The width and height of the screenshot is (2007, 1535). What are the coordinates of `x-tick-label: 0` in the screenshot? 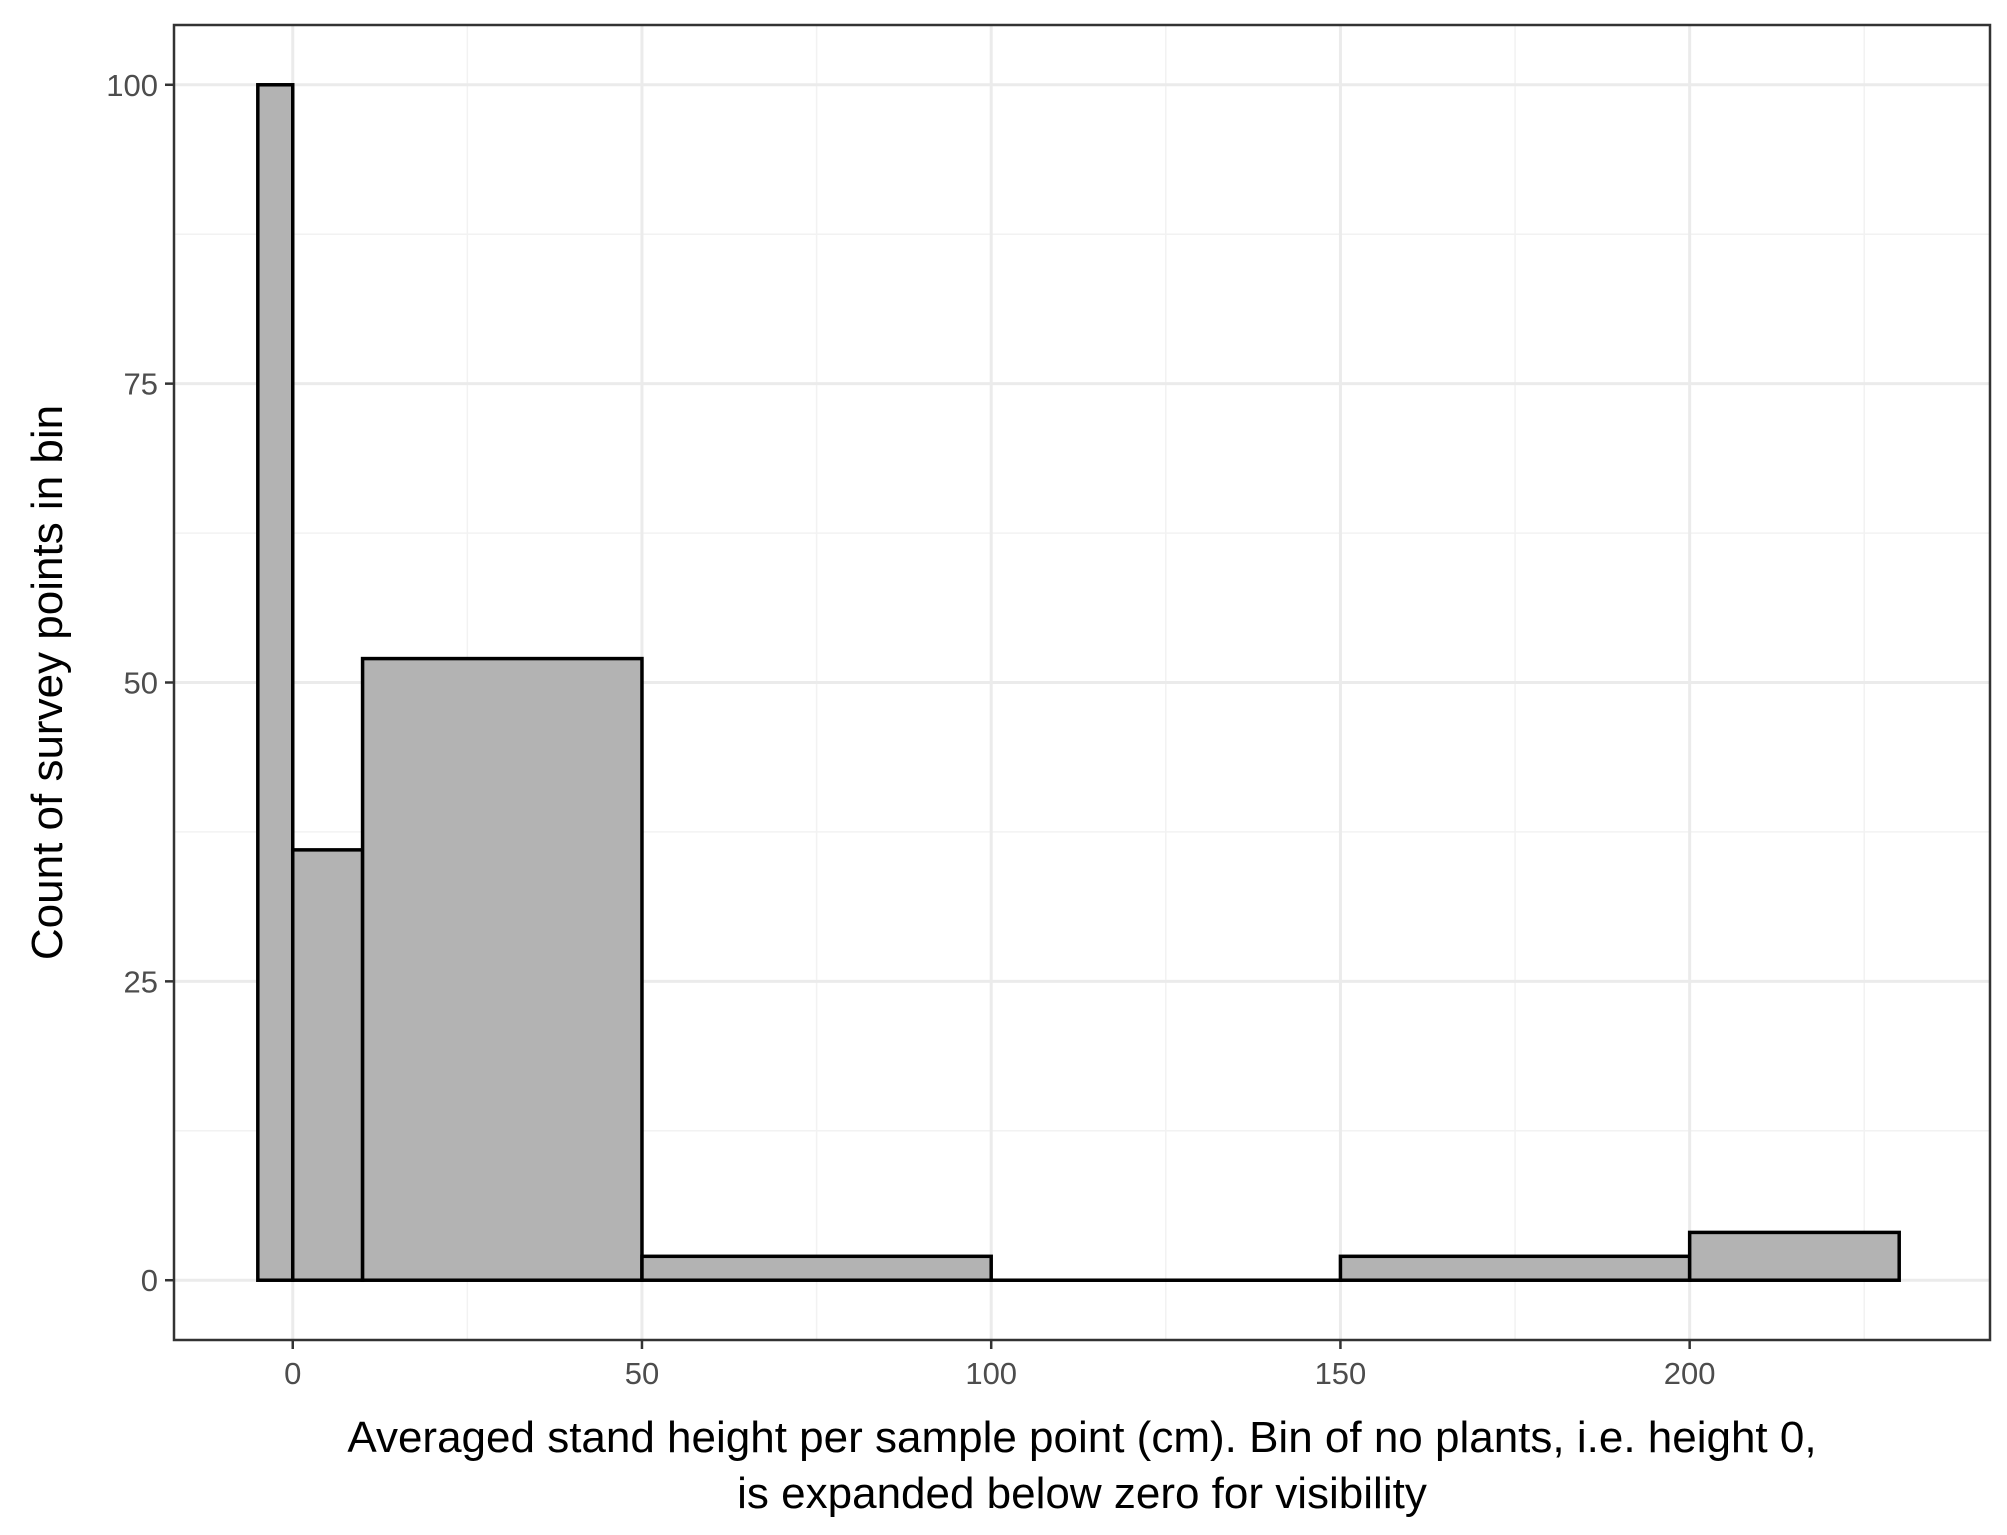 It's located at (292, 1373).